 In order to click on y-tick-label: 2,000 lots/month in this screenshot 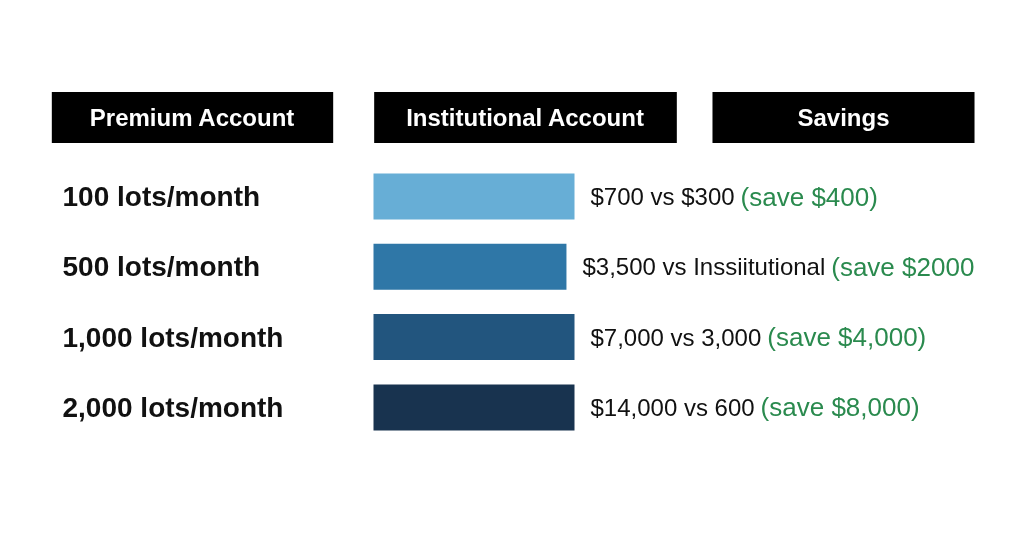, I will do `click(173, 407)`.